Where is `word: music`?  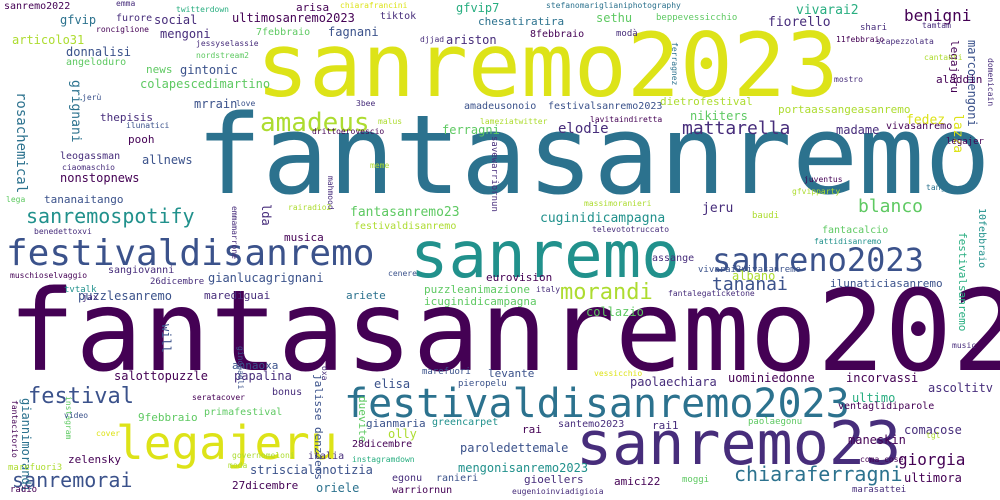 word: music is located at coordinates (964, 345).